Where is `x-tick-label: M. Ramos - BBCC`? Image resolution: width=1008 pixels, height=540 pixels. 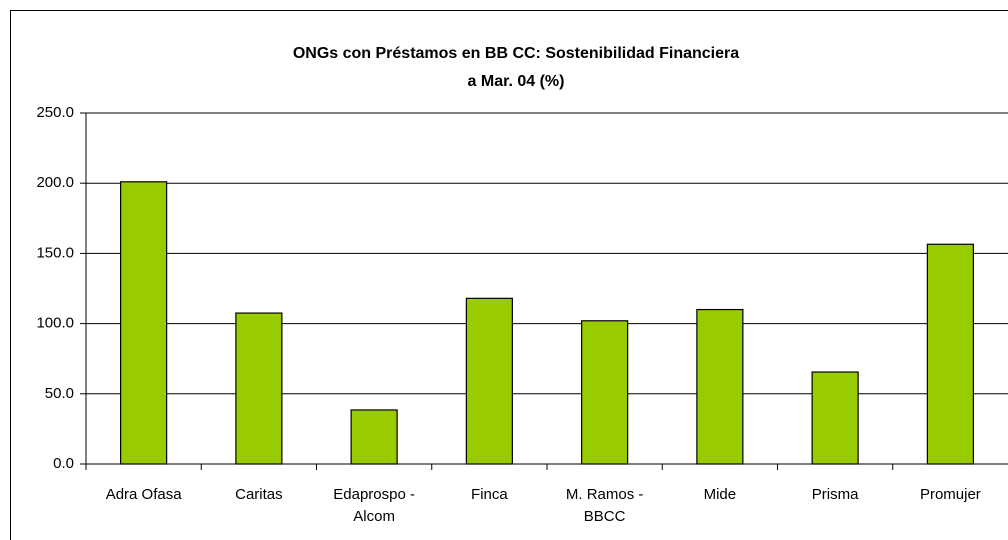 x-tick-label: M. Ramos - BBCC is located at coordinates (604, 505).